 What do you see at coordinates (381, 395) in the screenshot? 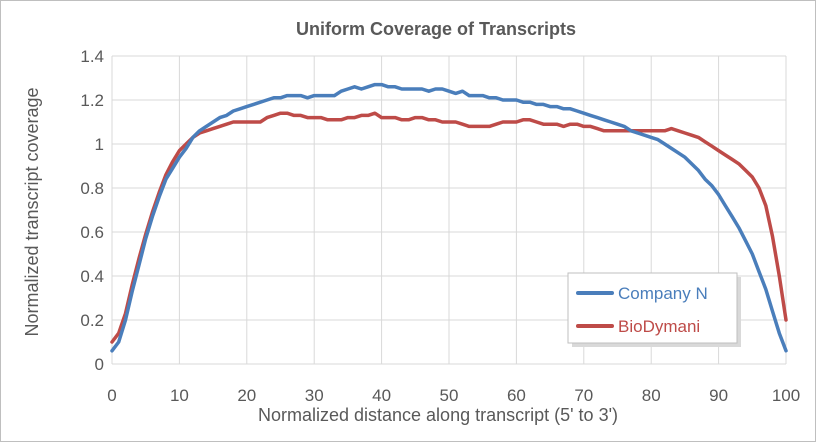
I see `x-tick-label: 40` at bounding box center [381, 395].